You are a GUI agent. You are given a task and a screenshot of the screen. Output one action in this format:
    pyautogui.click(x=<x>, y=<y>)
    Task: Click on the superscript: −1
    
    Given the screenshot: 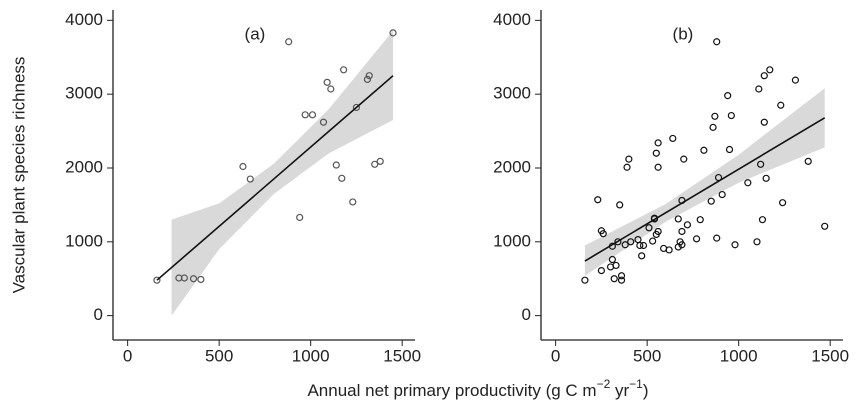 What is the action you would take?
    pyautogui.click(x=636, y=384)
    